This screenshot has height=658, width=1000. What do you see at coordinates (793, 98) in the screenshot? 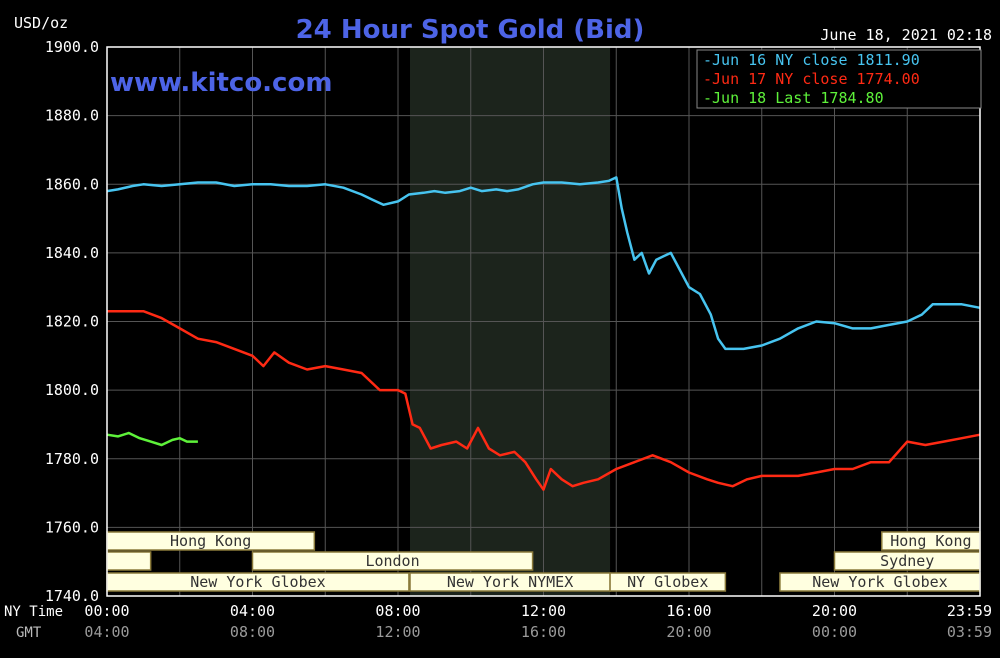
I see `legend-entry: -Jun 18 Last 1784.80` at bounding box center [793, 98].